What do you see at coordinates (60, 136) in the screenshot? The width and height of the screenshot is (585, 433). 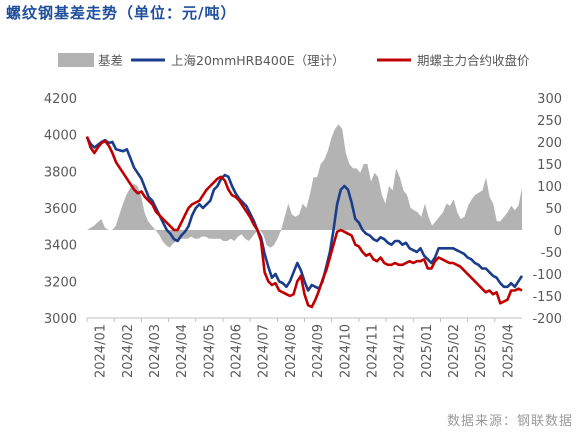 I see `left-axis-tick-label: 4000` at bounding box center [60, 136].